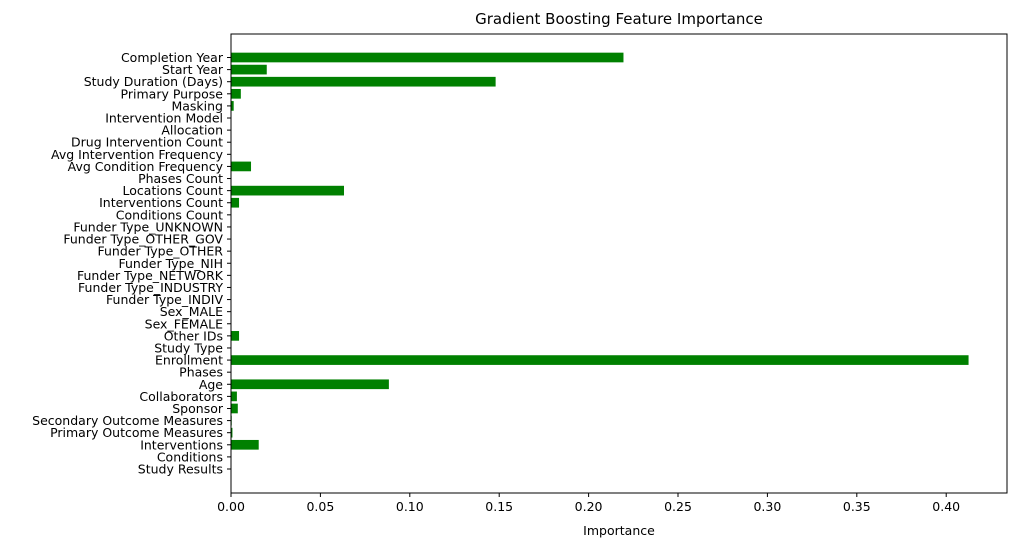  What do you see at coordinates (143, 239) in the screenshot?
I see `y-tick-label-19: Funder Type_OTHER_GOV` at bounding box center [143, 239].